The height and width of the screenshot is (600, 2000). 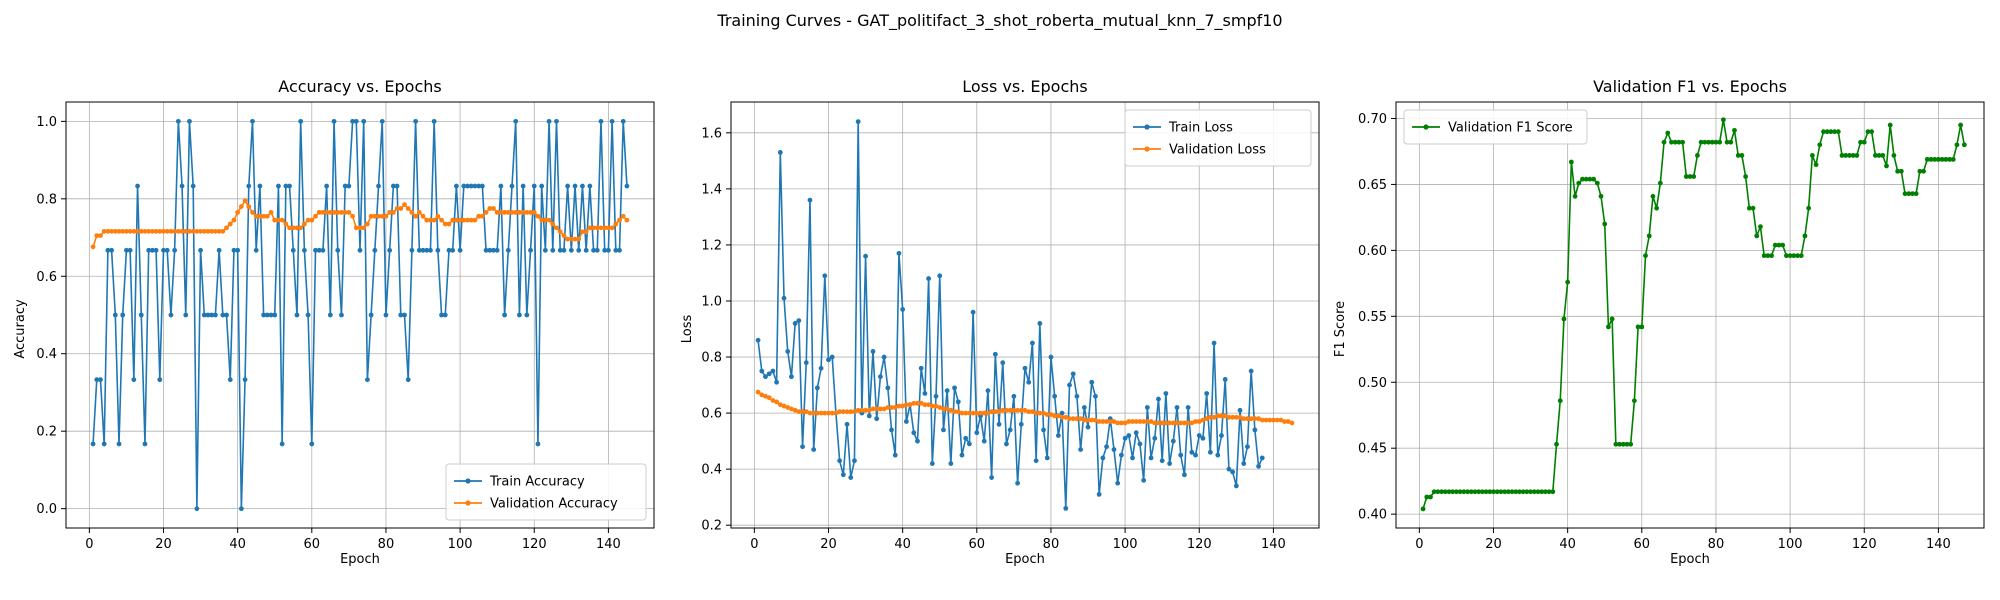 What do you see at coordinates (1200, 128) in the screenshot?
I see `loss-legend-label: Train Loss` at bounding box center [1200, 128].